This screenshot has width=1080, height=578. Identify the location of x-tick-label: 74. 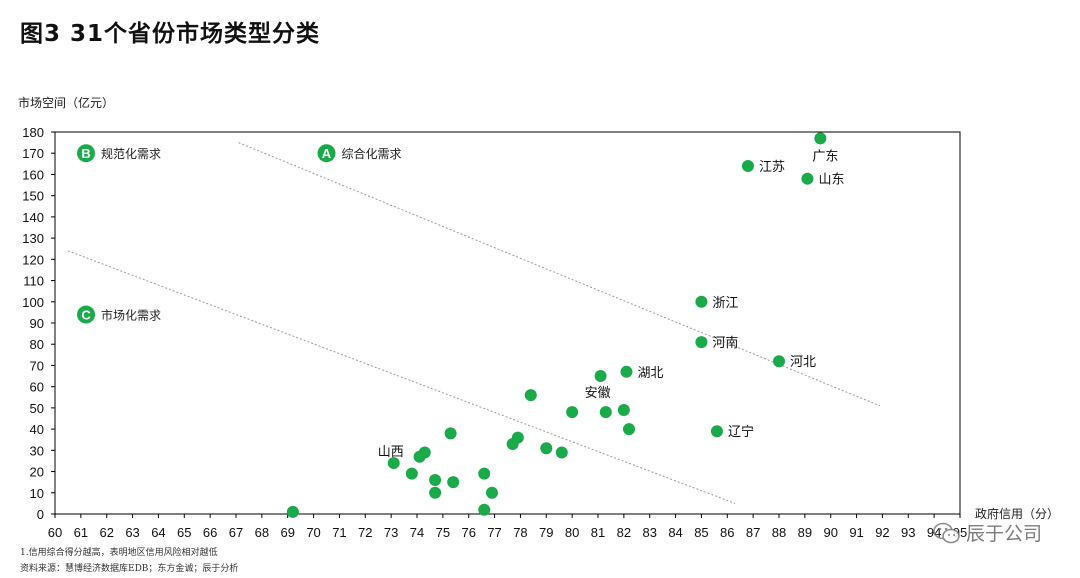
(417, 532).